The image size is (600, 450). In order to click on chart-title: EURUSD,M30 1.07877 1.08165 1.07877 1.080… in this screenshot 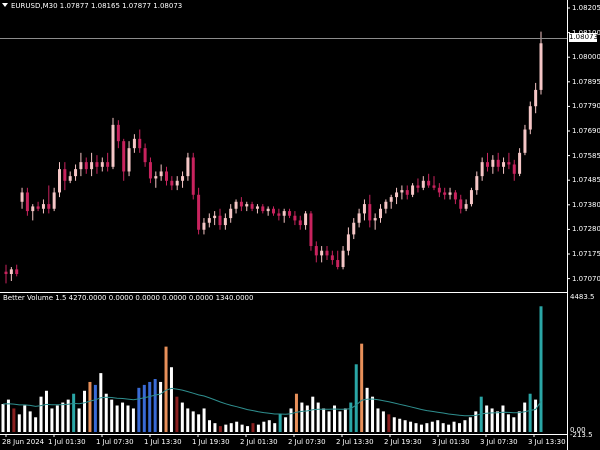, I will do `click(92, 6)`.